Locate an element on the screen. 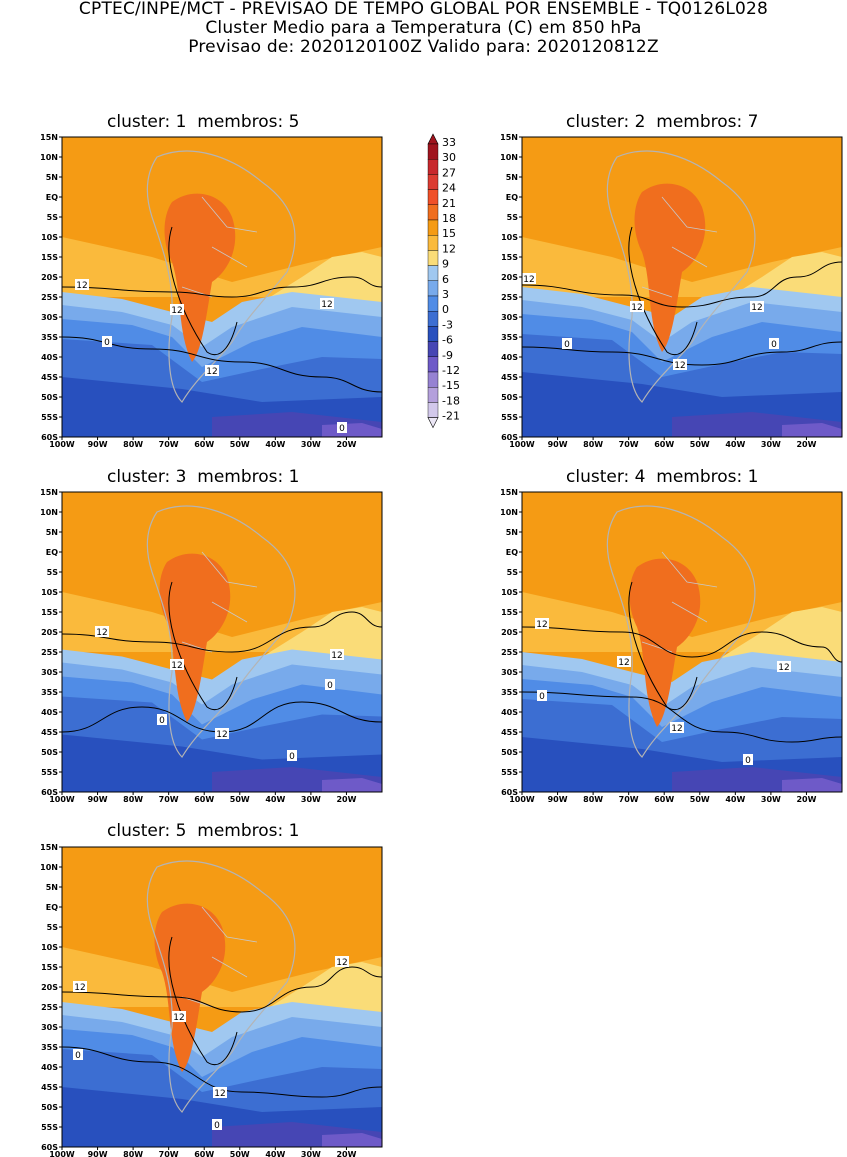 This screenshot has width=847, height=1157. colorbar-label: 30 is located at coordinates (449, 157).